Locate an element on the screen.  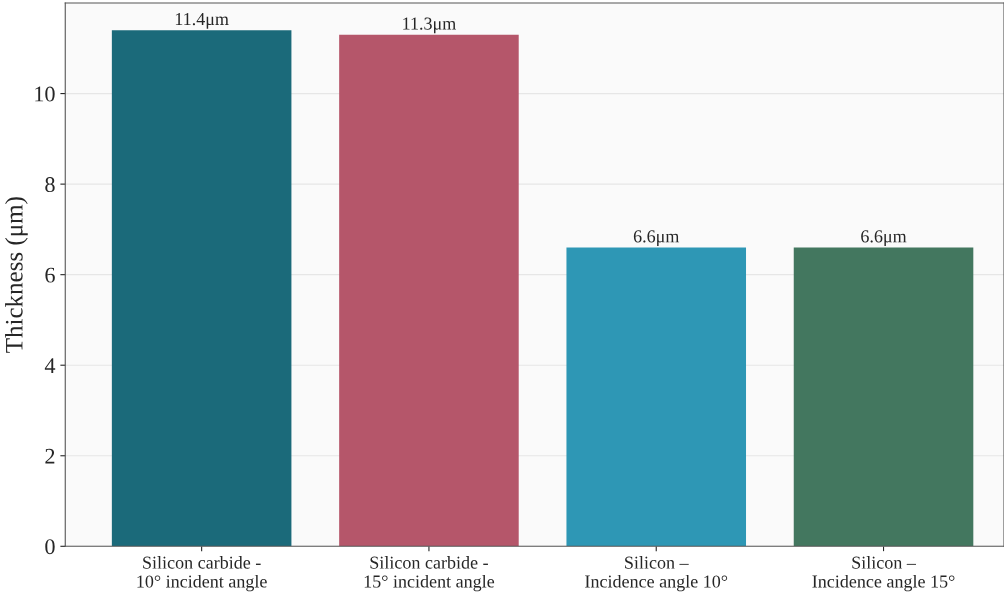
data-label: 11.4μm is located at coordinates (202, 21).